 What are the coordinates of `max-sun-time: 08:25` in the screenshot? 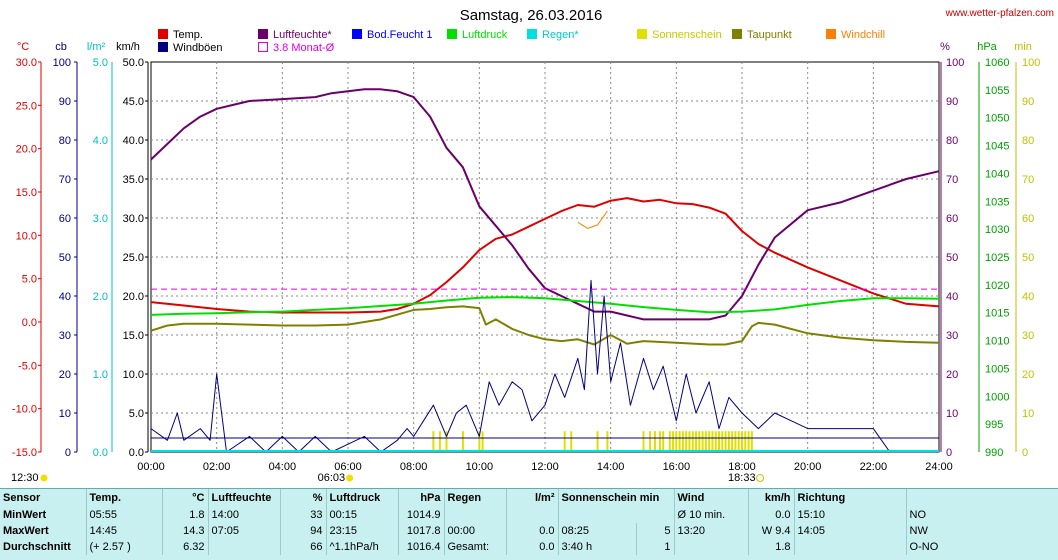 It's located at (597, 531).